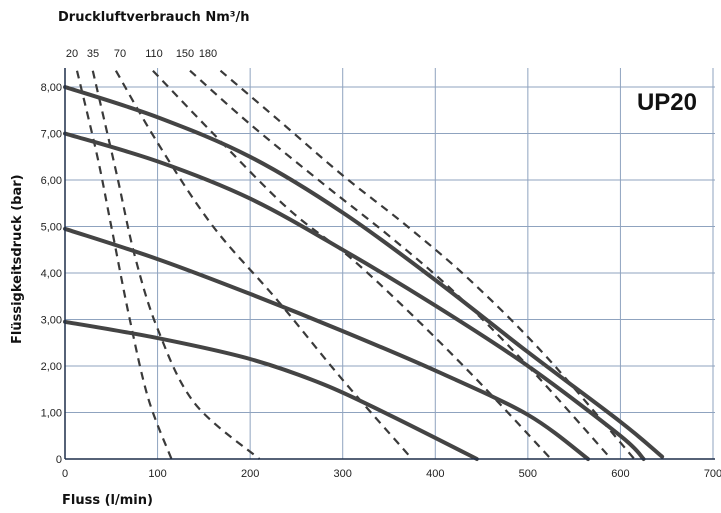  Describe the element at coordinates (51, 181) in the screenshot. I see `y-tick-label: 6,00` at that location.